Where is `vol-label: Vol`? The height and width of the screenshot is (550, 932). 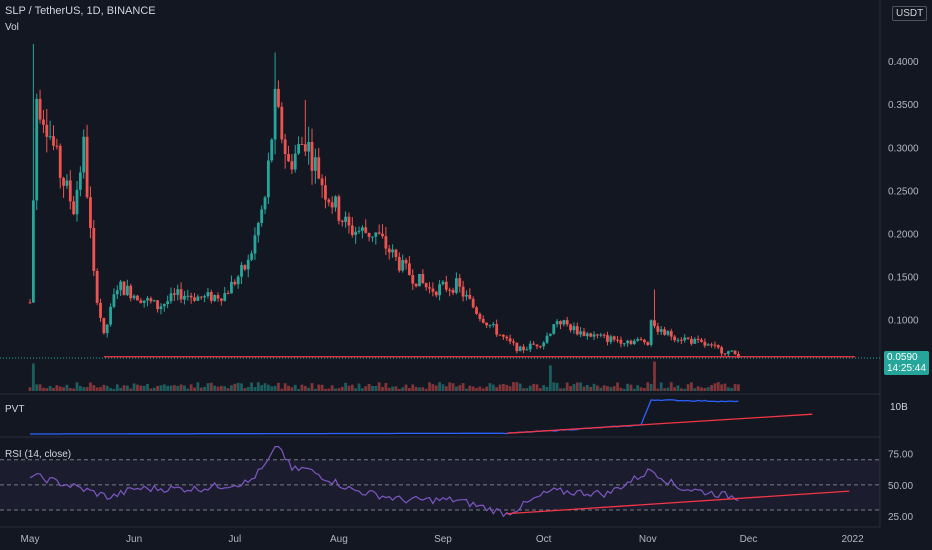
vol-label: Vol is located at coordinates (12, 27).